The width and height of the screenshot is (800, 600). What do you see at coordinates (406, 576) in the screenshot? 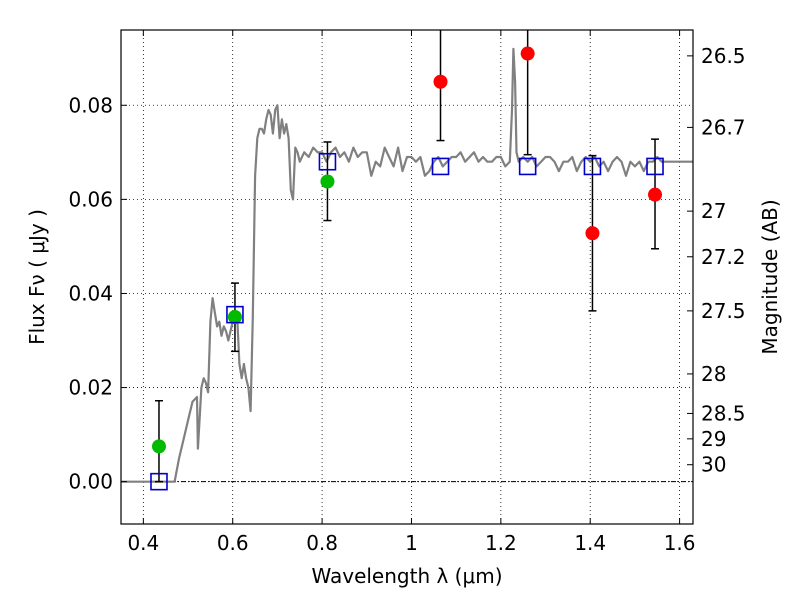
I see `x-axis-title: Wavelength λ (μm)` at bounding box center [406, 576].